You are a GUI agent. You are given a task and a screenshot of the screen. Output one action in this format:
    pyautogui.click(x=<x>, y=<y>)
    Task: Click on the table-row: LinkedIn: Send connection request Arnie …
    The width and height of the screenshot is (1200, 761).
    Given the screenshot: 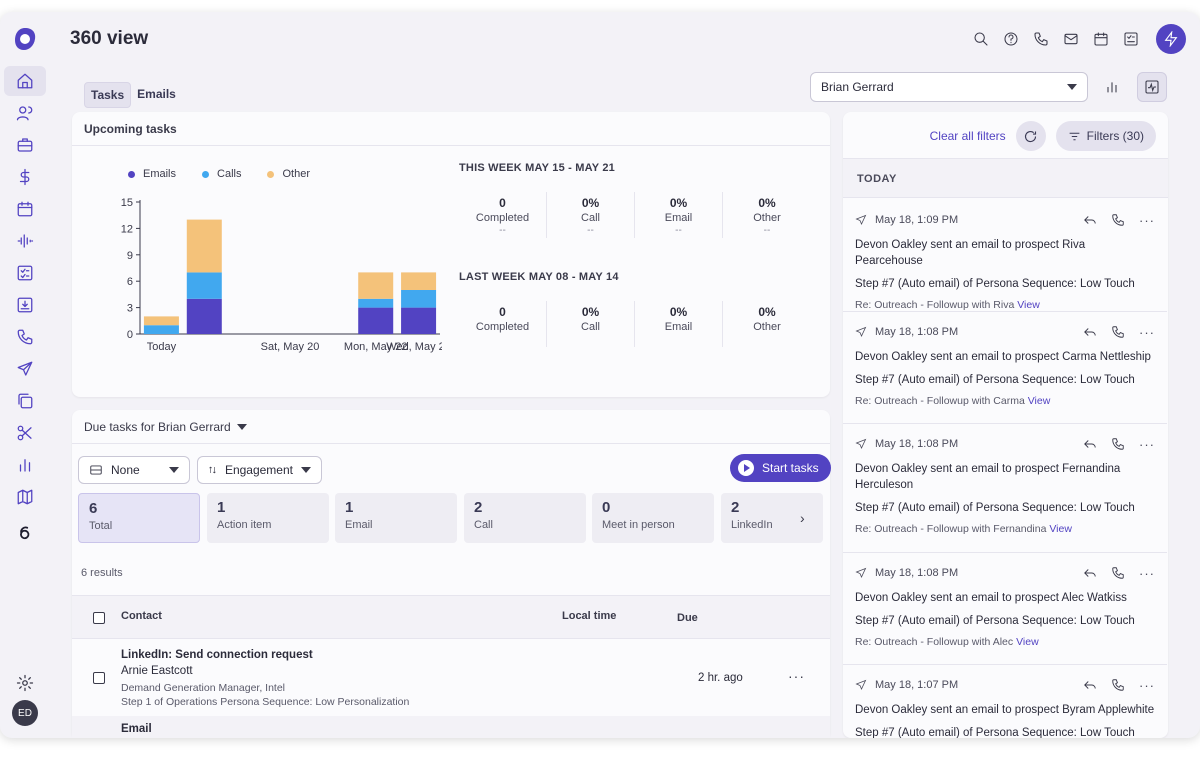 What is the action you would take?
    pyautogui.click(x=451, y=678)
    